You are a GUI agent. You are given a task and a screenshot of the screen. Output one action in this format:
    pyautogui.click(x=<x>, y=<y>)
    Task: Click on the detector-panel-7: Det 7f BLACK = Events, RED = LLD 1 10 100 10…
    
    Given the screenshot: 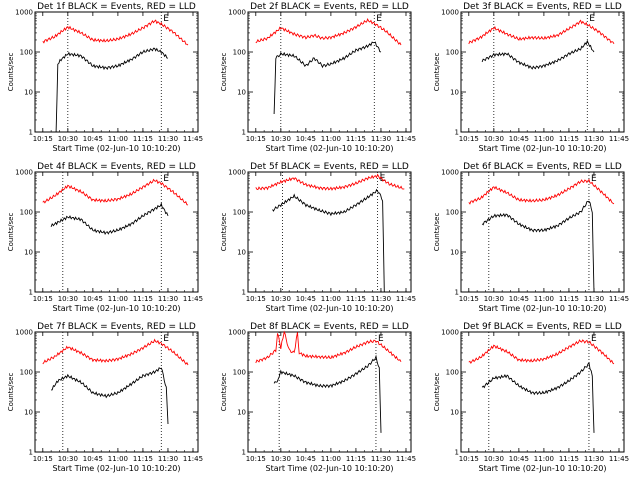 What is the action you would take?
    pyautogui.click(x=105, y=397)
    